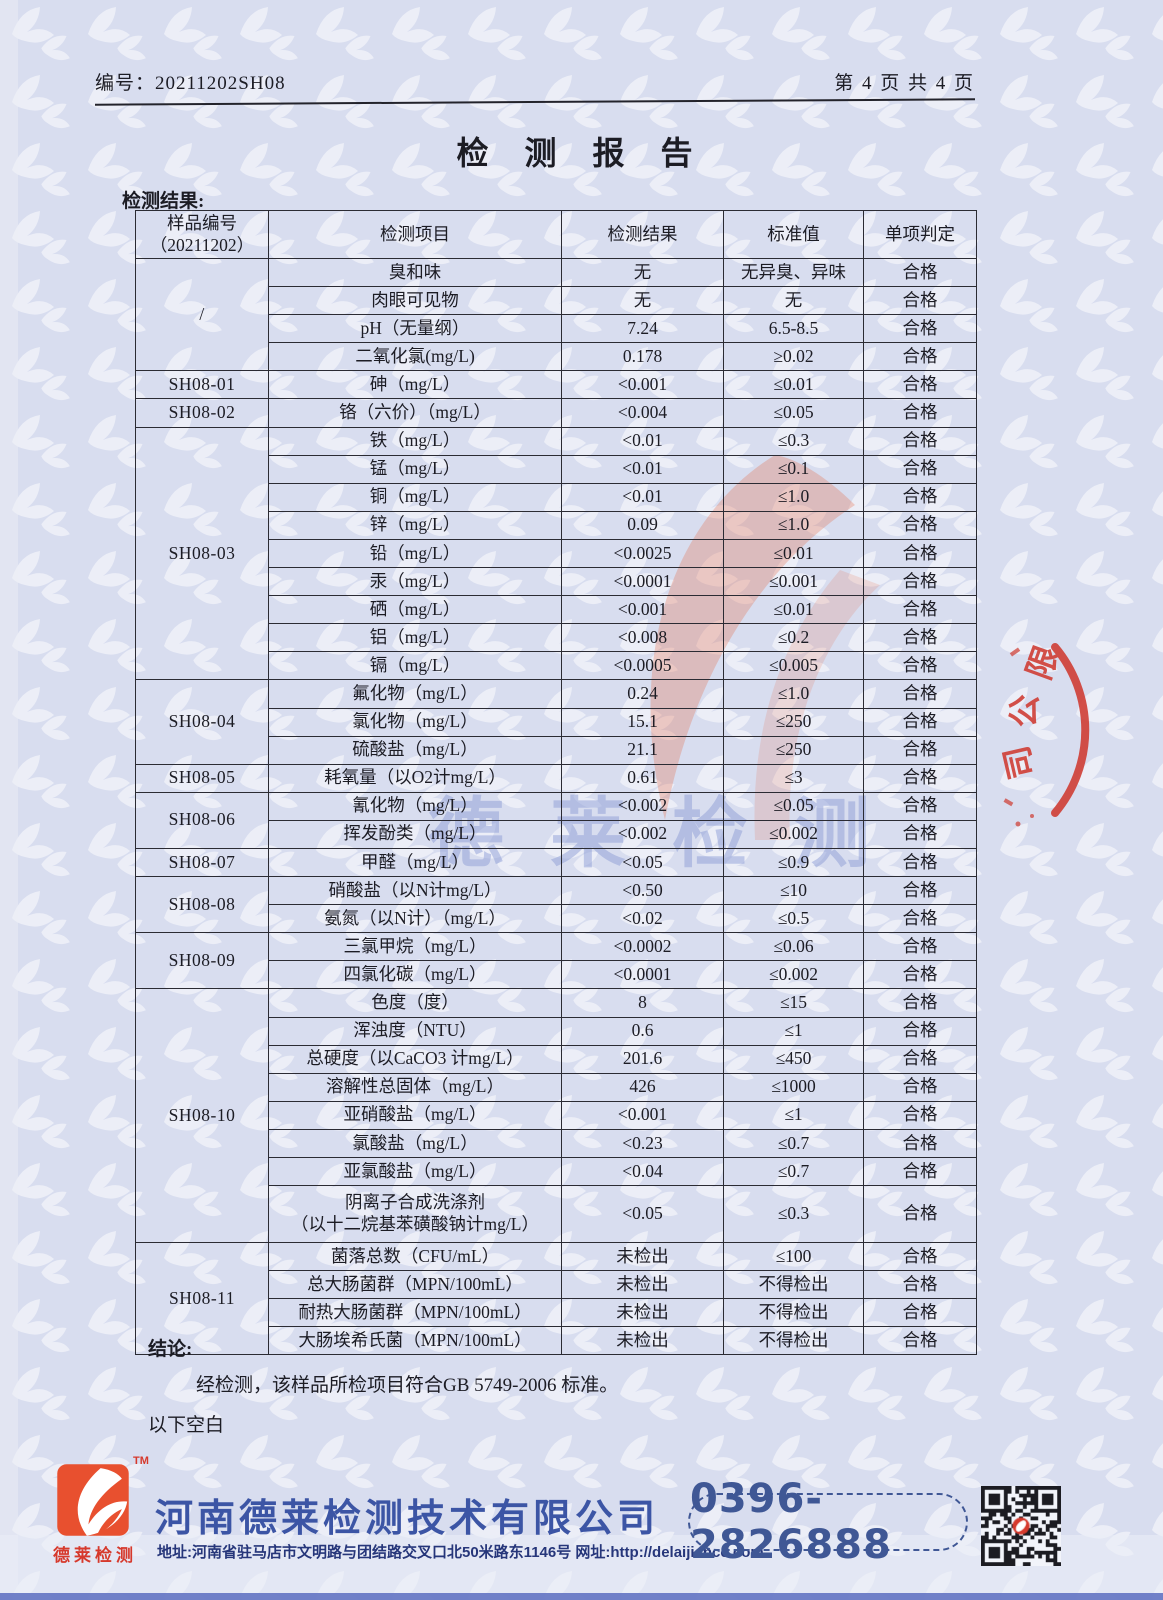 The height and width of the screenshot is (1600, 1163). I want to click on standard-cell: 不得检出, so click(793, 1341).